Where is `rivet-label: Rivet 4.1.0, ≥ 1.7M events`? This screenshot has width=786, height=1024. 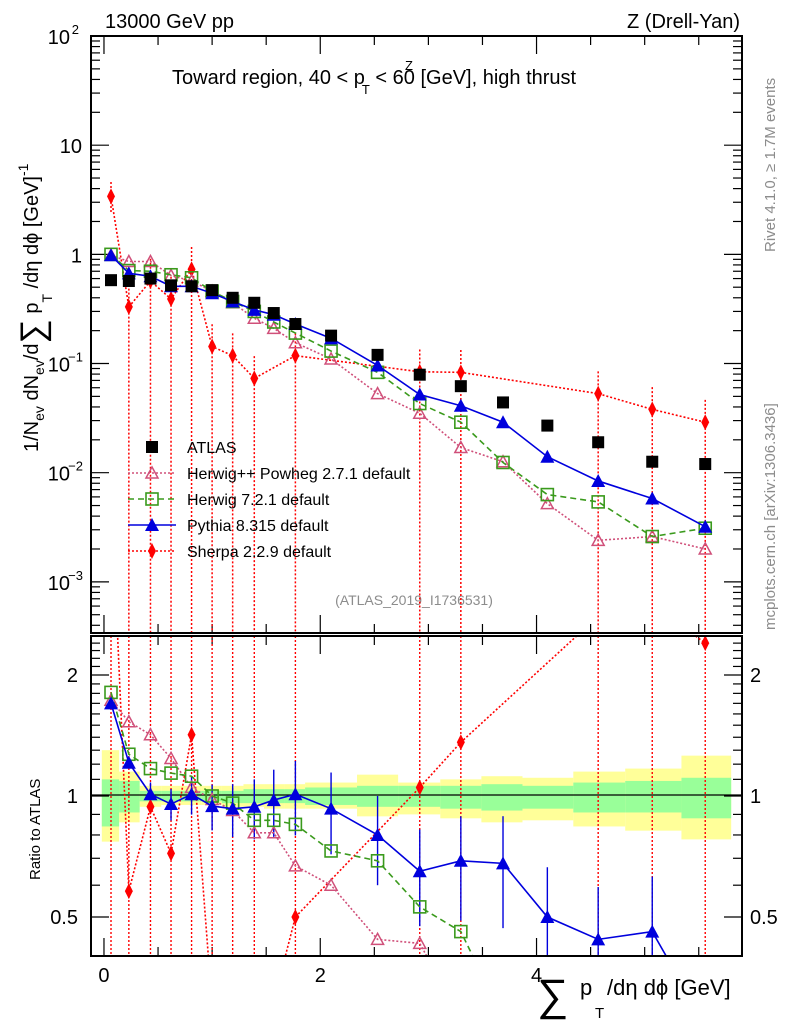 rivet-label: Rivet 4.1.0, ≥ 1.7M events is located at coordinates (770, 165).